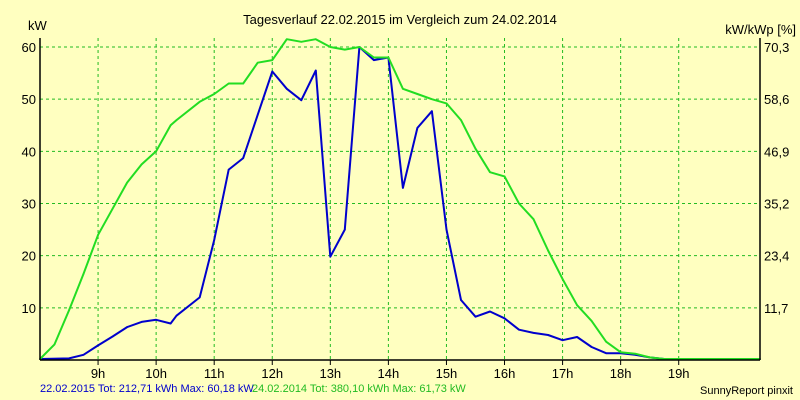 This screenshot has height=400, width=800. Describe the element at coordinates (29, 47) in the screenshot. I see `y-left-tick-label: 60` at that location.